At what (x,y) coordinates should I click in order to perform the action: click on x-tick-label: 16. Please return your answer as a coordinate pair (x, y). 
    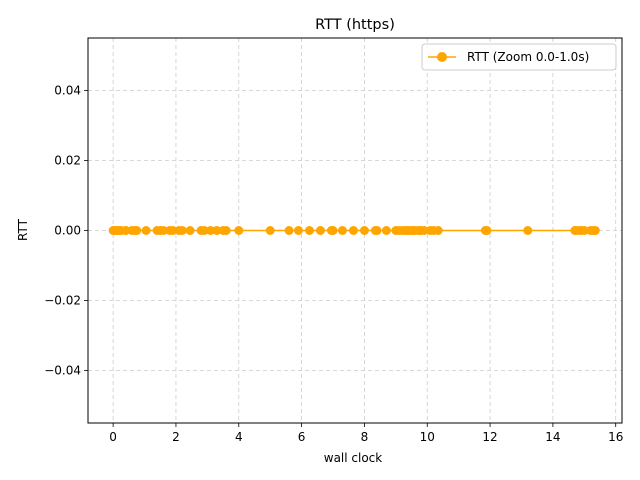
    Looking at the image, I should click on (615, 437).